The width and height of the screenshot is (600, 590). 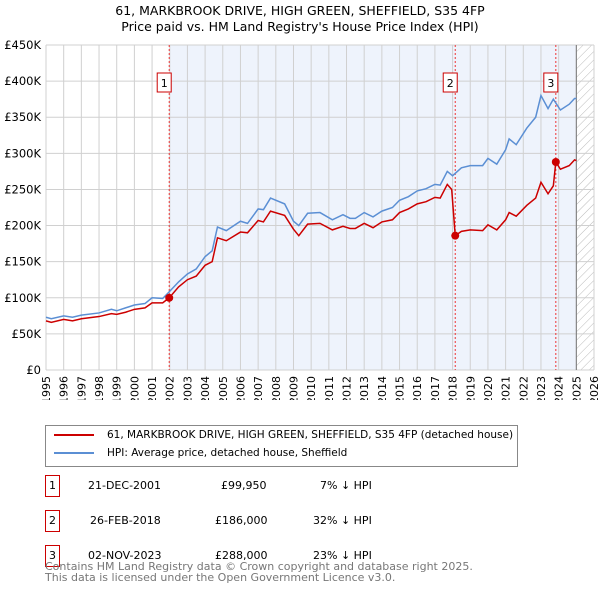 I want to click on sale-marker-label: 1, so click(x=164, y=83).